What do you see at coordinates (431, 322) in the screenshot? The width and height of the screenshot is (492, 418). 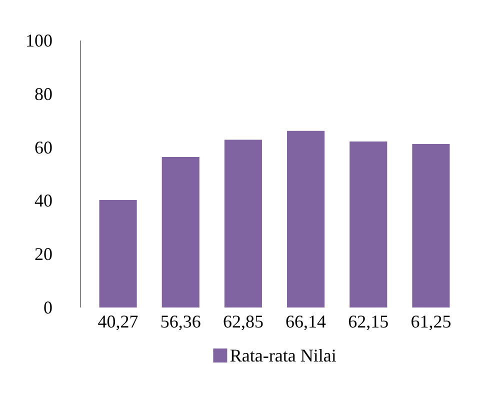 I see `x-tick-label: 61,25` at bounding box center [431, 322].